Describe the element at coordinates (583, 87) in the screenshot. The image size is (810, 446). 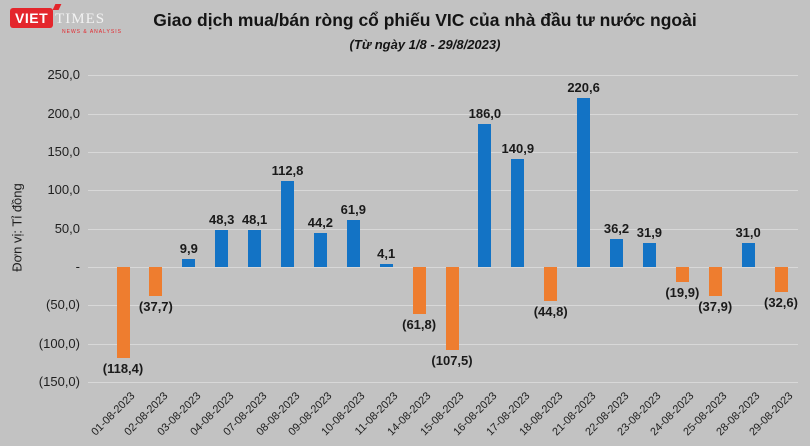
I see `bar-value-label: 220,6` at that location.